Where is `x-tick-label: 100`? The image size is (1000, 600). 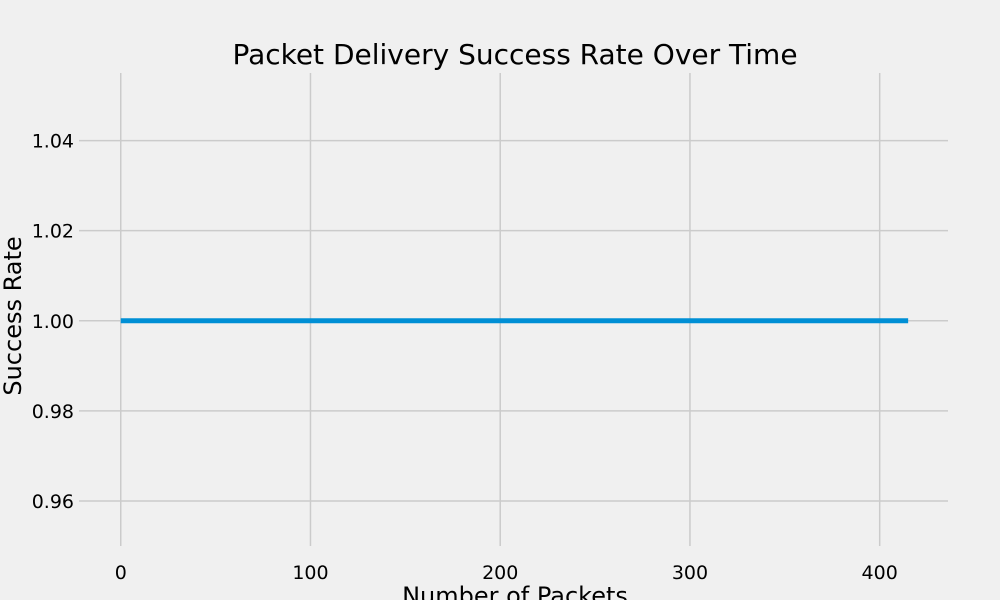
x-tick-label: 100 is located at coordinates (310, 573).